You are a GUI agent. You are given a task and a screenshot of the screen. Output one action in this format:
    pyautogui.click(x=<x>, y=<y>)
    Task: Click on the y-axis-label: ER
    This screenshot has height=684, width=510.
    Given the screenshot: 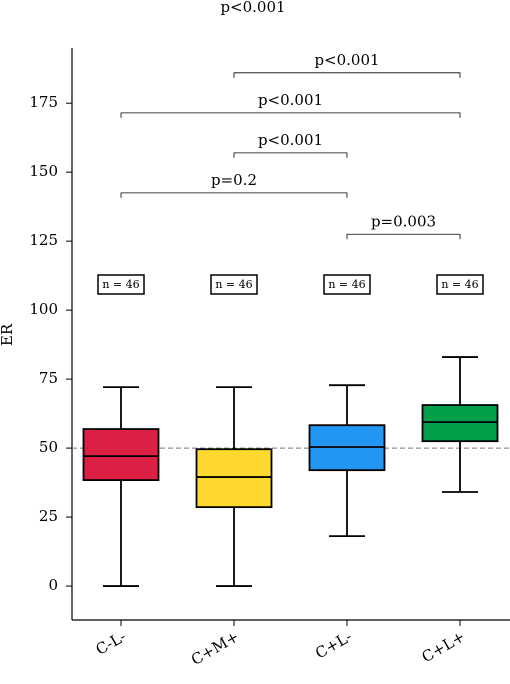 What is the action you would take?
    pyautogui.click(x=8, y=334)
    